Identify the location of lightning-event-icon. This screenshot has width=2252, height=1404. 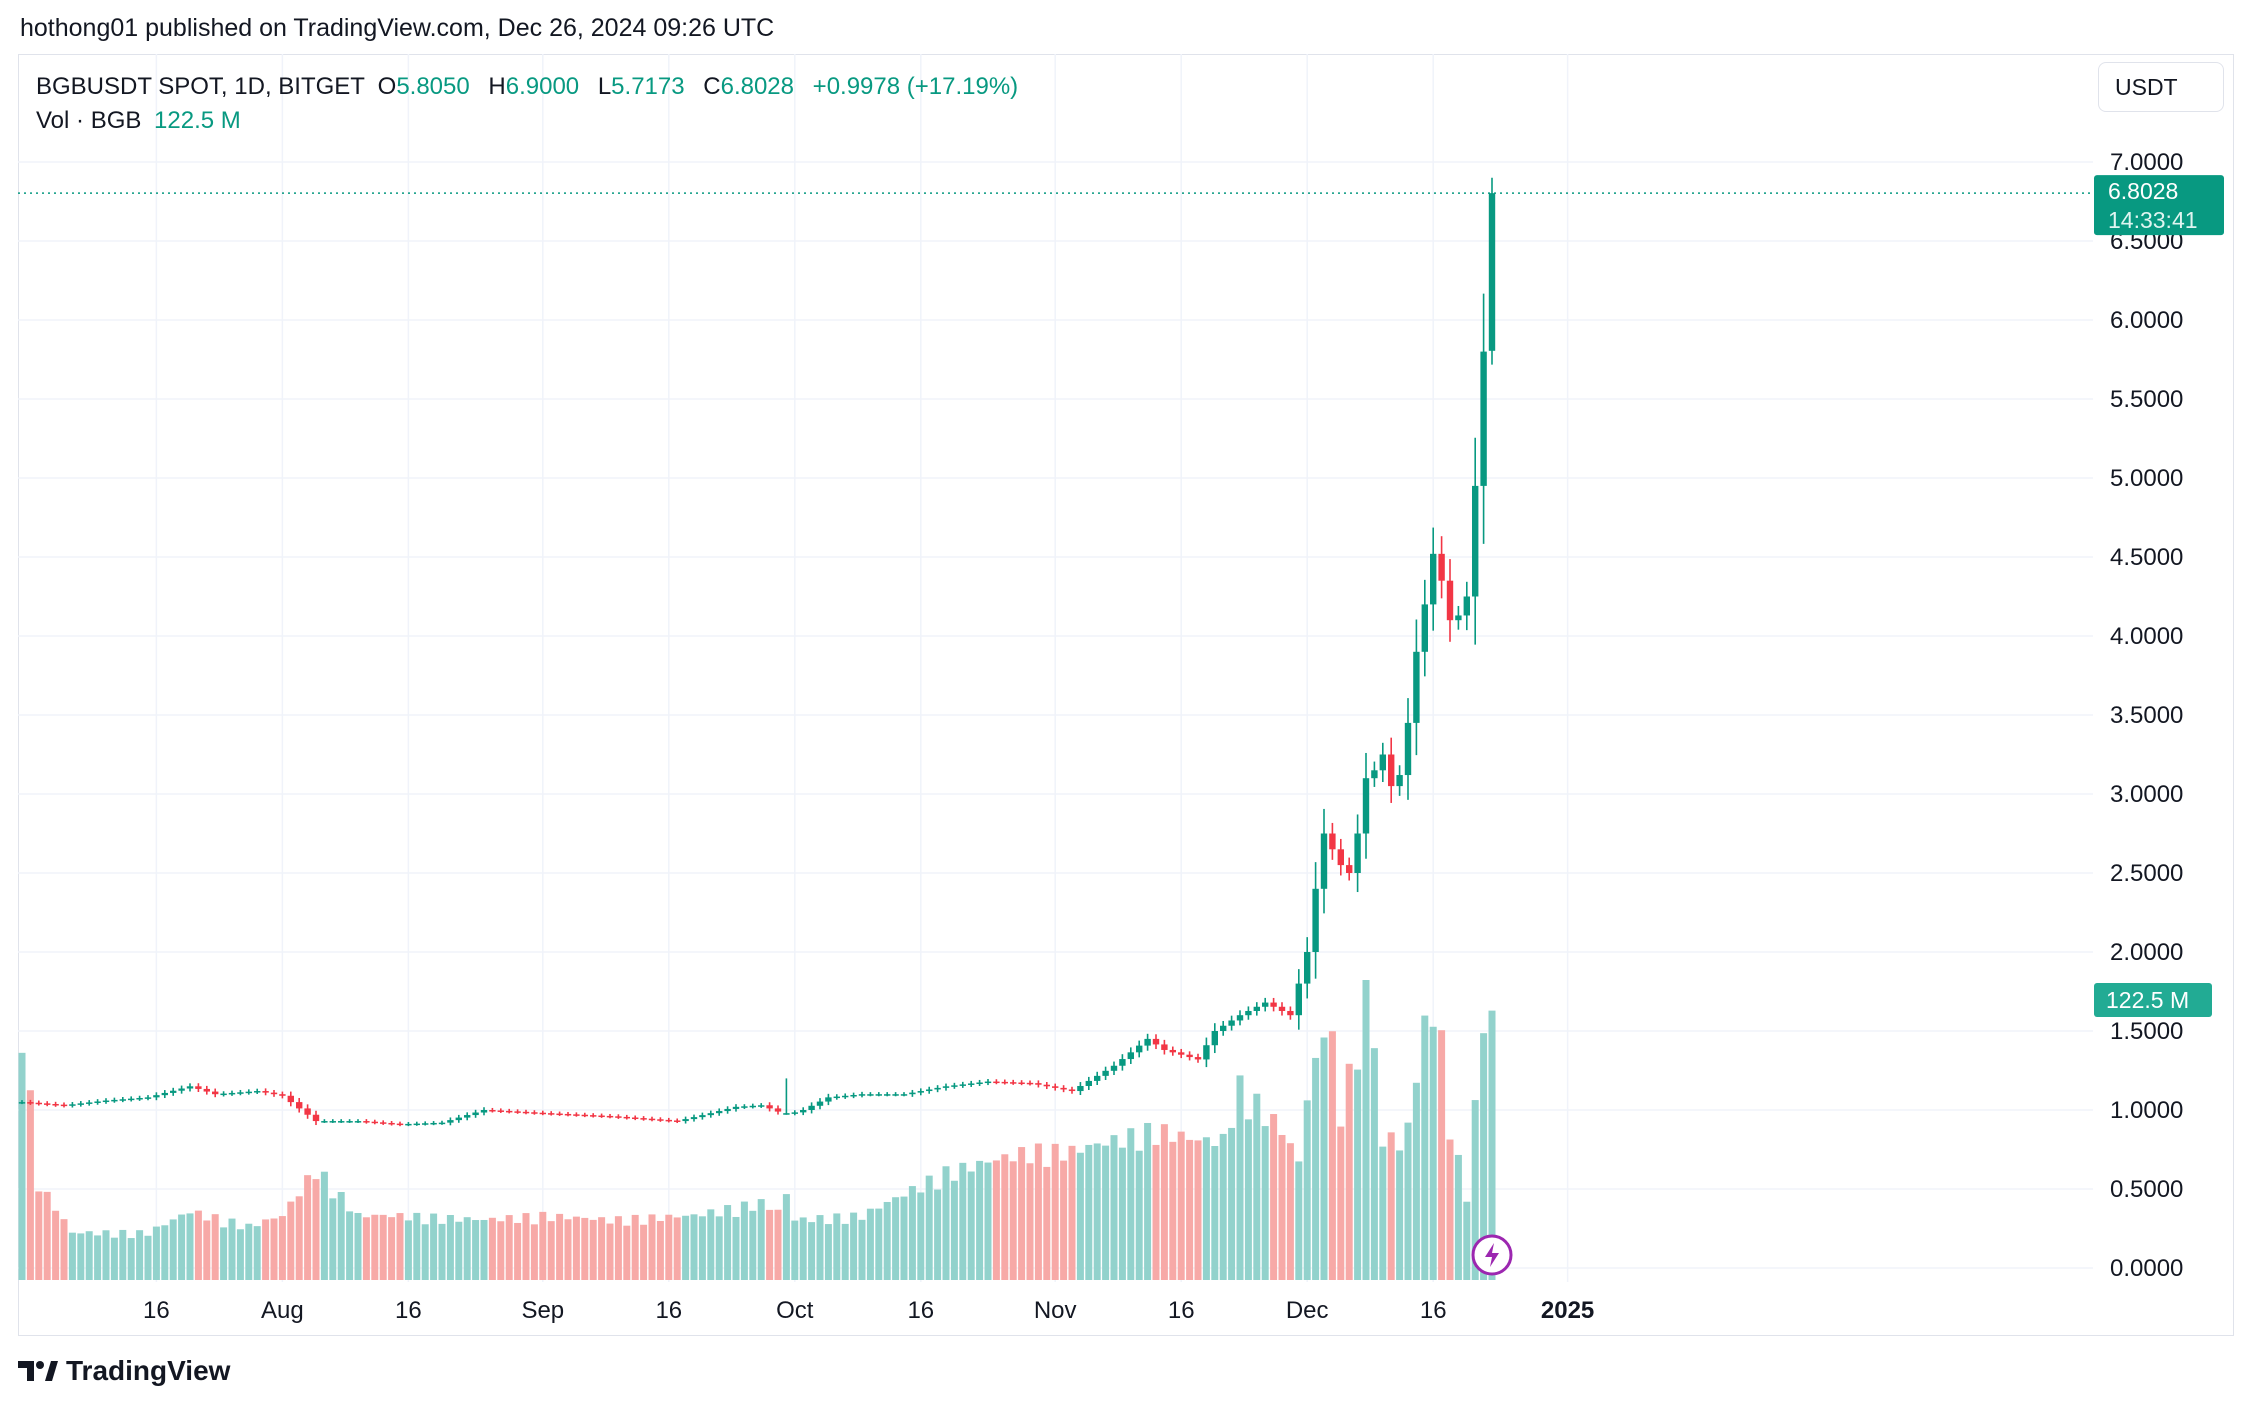
(1492, 1255).